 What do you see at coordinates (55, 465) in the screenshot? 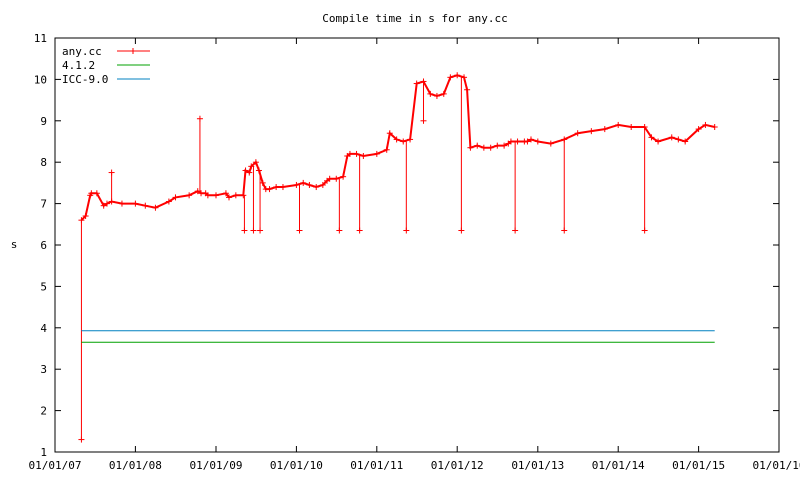
I see `x-tick-label: 01/01/07` at bounding box center [55, 465].